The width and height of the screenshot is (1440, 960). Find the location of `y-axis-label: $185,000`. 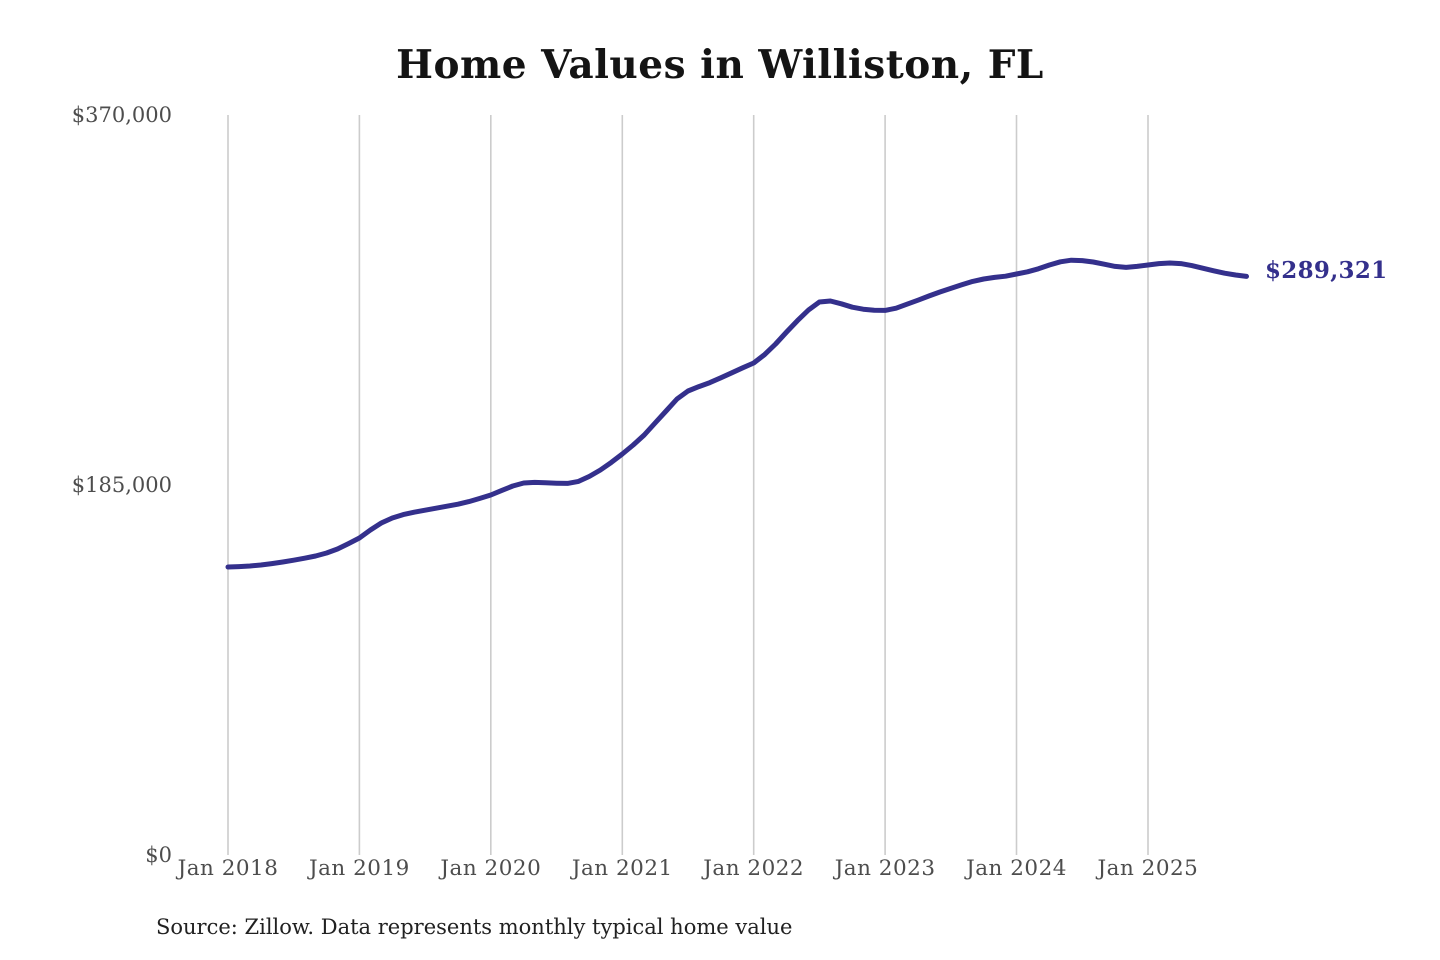

y-axis-label: $185,000 is located at coordinates (121, 485).